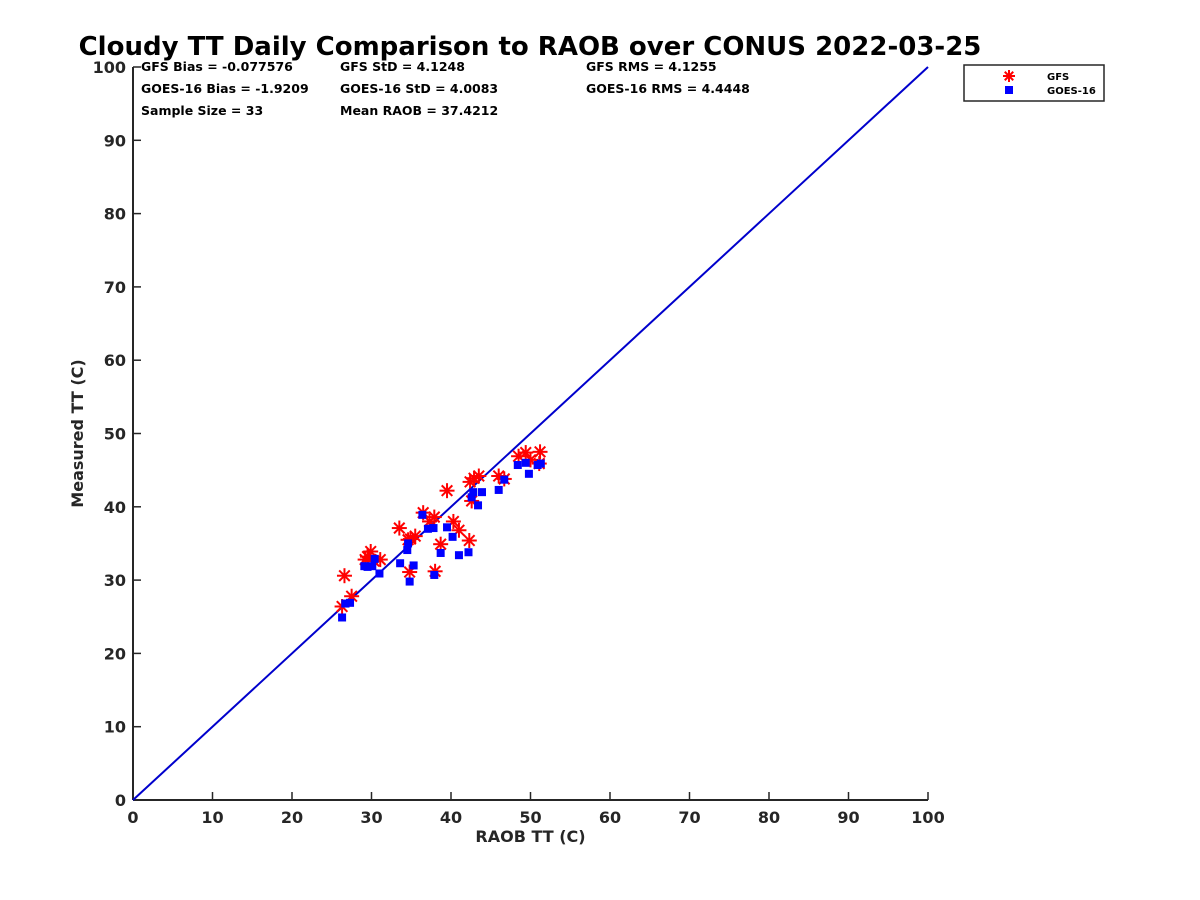 The height and width of the screenshot is (900, 1200). I want to click on y-tick-label: 20, so click(115, 653).